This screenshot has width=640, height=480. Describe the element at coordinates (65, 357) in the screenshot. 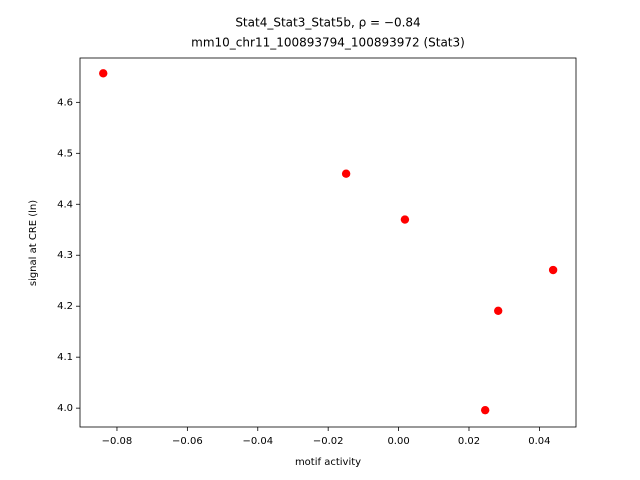

I see `y-tick-label: 4.1` at that location.